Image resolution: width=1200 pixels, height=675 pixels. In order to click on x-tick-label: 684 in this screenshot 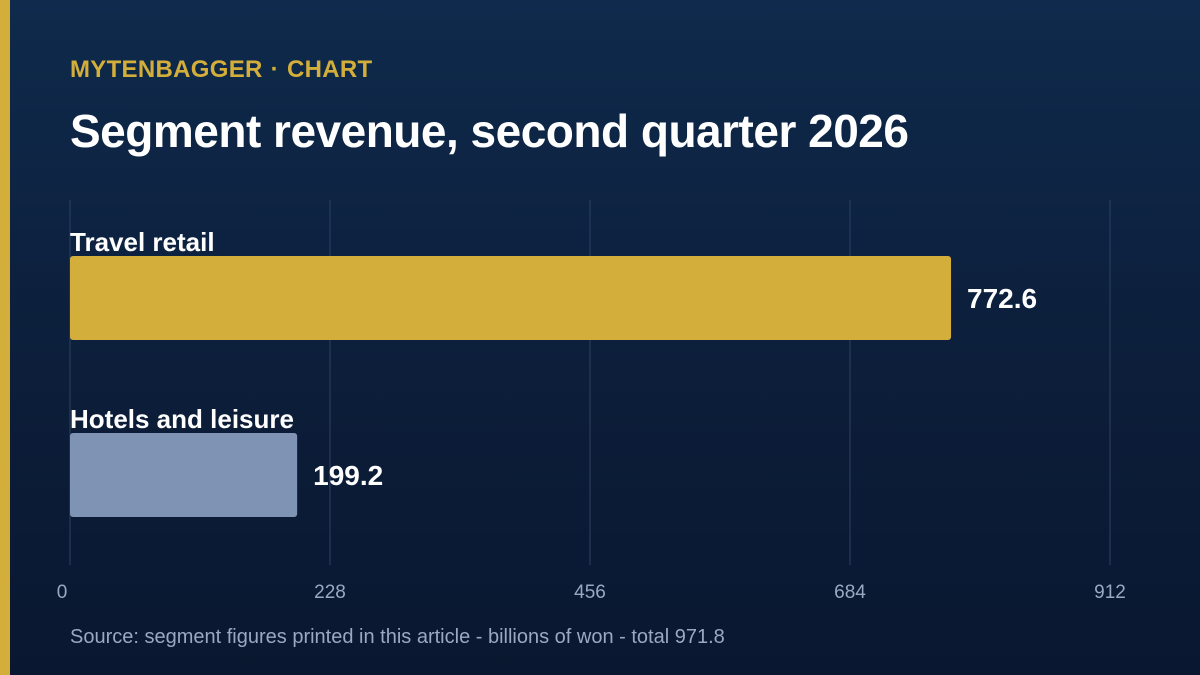, I will do `click(850, 592)`.